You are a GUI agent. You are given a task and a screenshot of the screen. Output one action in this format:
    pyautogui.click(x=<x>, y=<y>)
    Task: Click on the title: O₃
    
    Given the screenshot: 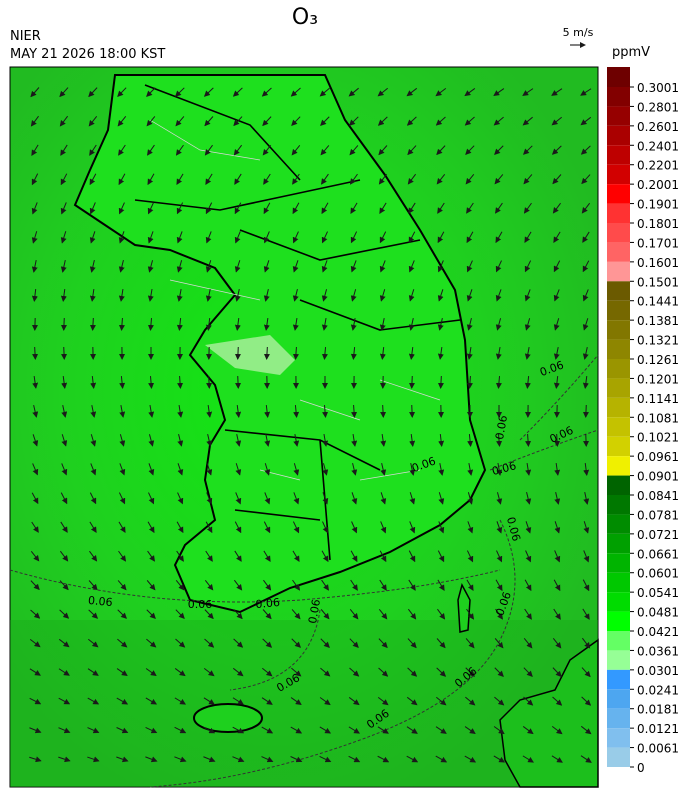 What is the action you would take?
    pyautogui.click(x=305, y=17)
    